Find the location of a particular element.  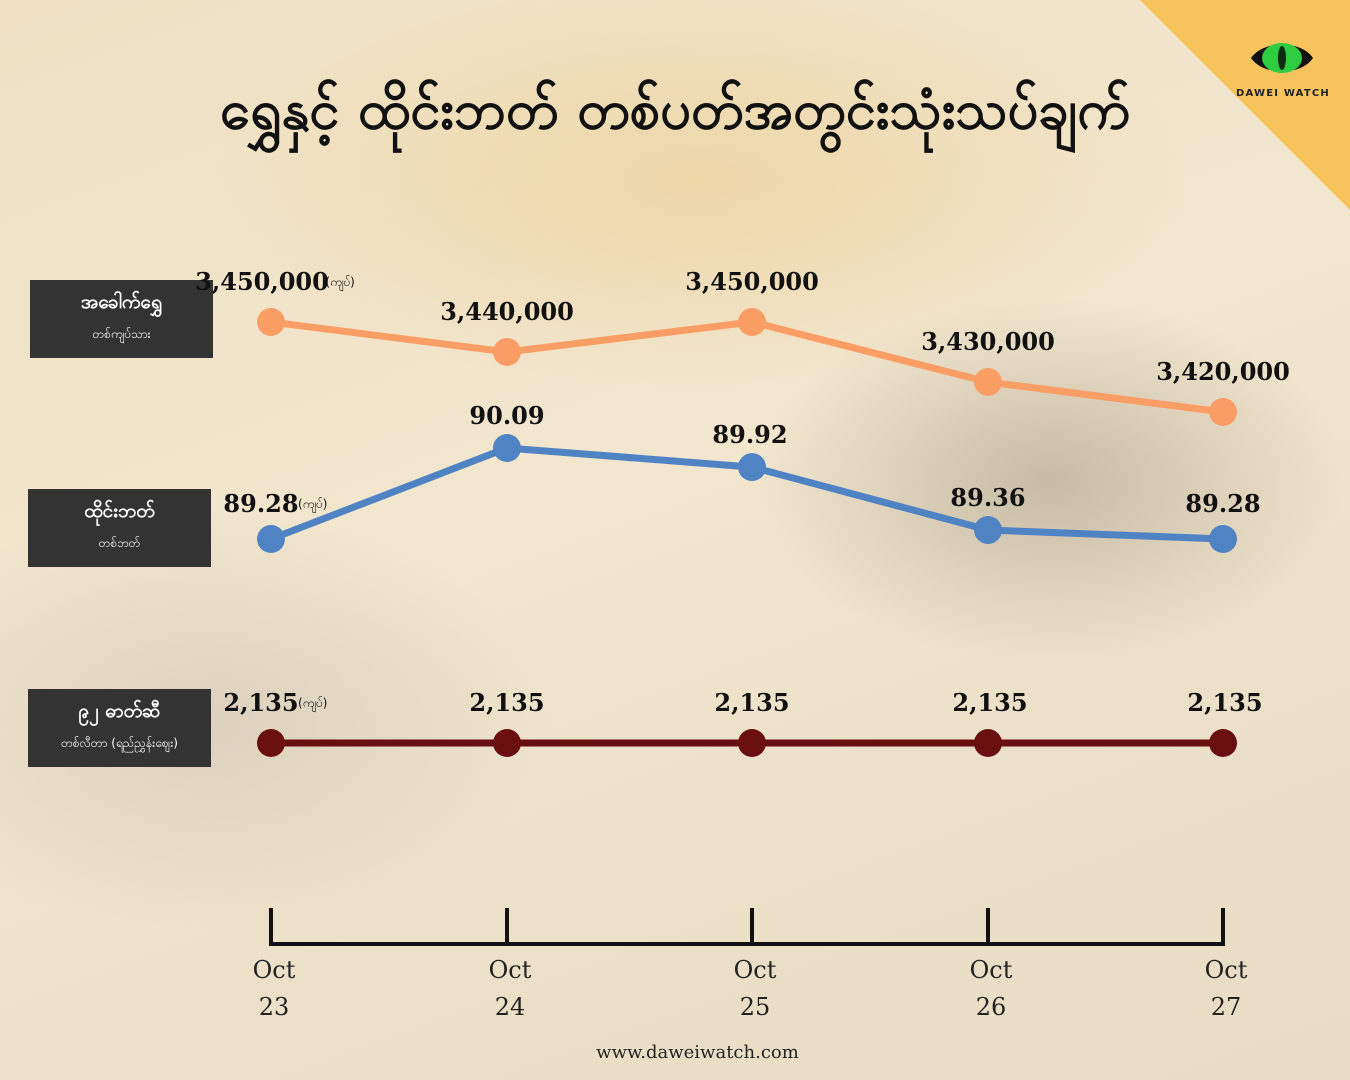

x-tick-label-day: 26 is located at coordinates (991, 1007).